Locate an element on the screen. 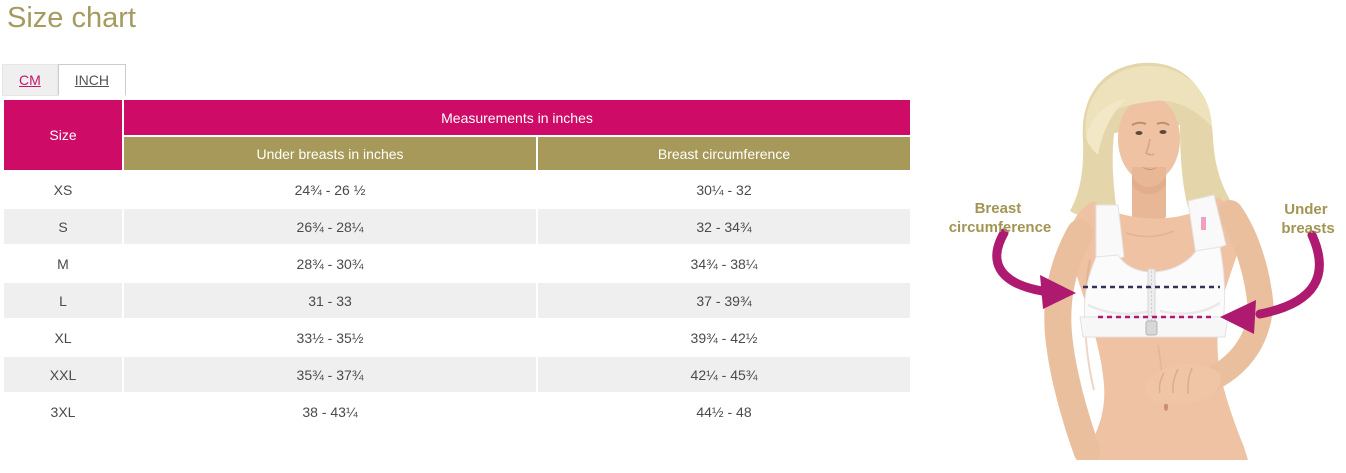  breast-circumference-label: Breast circumference is located at coordinates (1000, 218).